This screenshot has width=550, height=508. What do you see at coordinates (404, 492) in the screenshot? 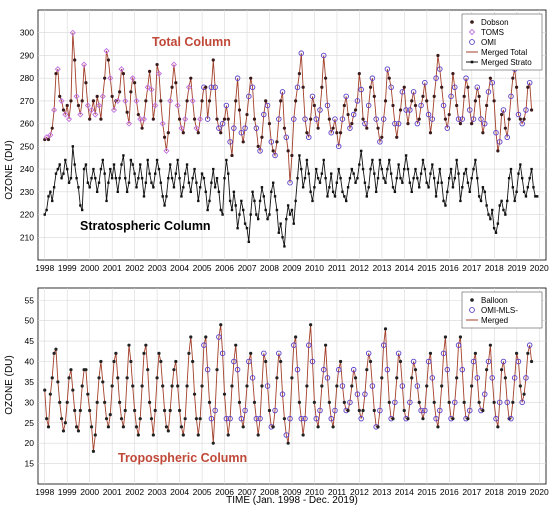
I see `x-tick-label: 2014` at bounding box center [404, 492].